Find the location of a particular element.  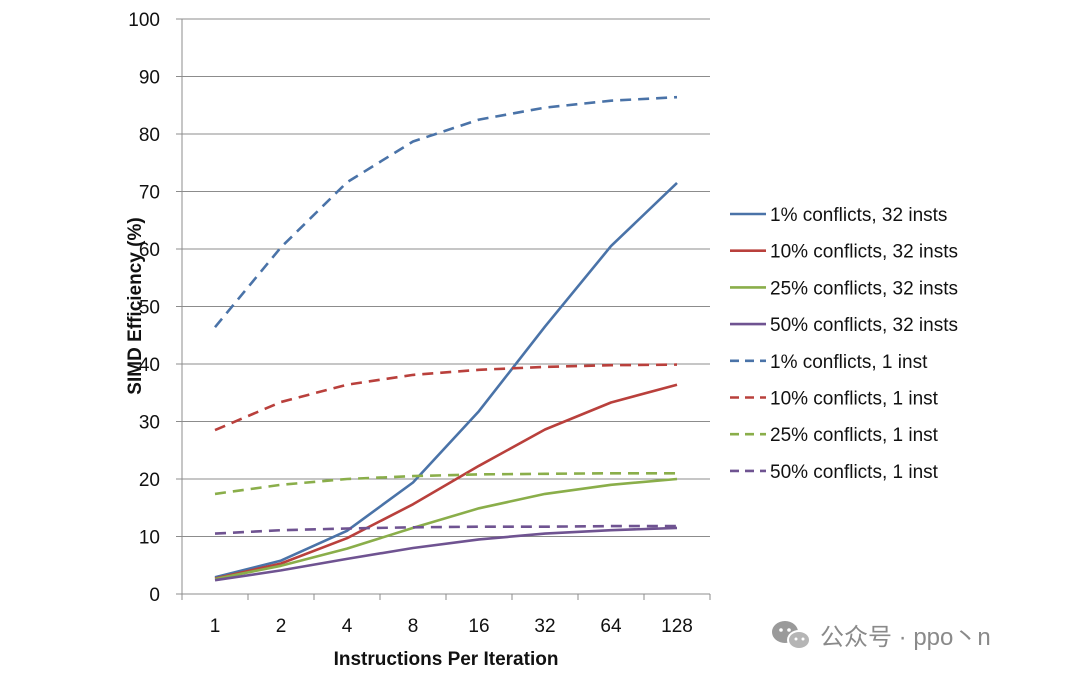

x-tick-label: 4 is located at coordinates (347, 626).